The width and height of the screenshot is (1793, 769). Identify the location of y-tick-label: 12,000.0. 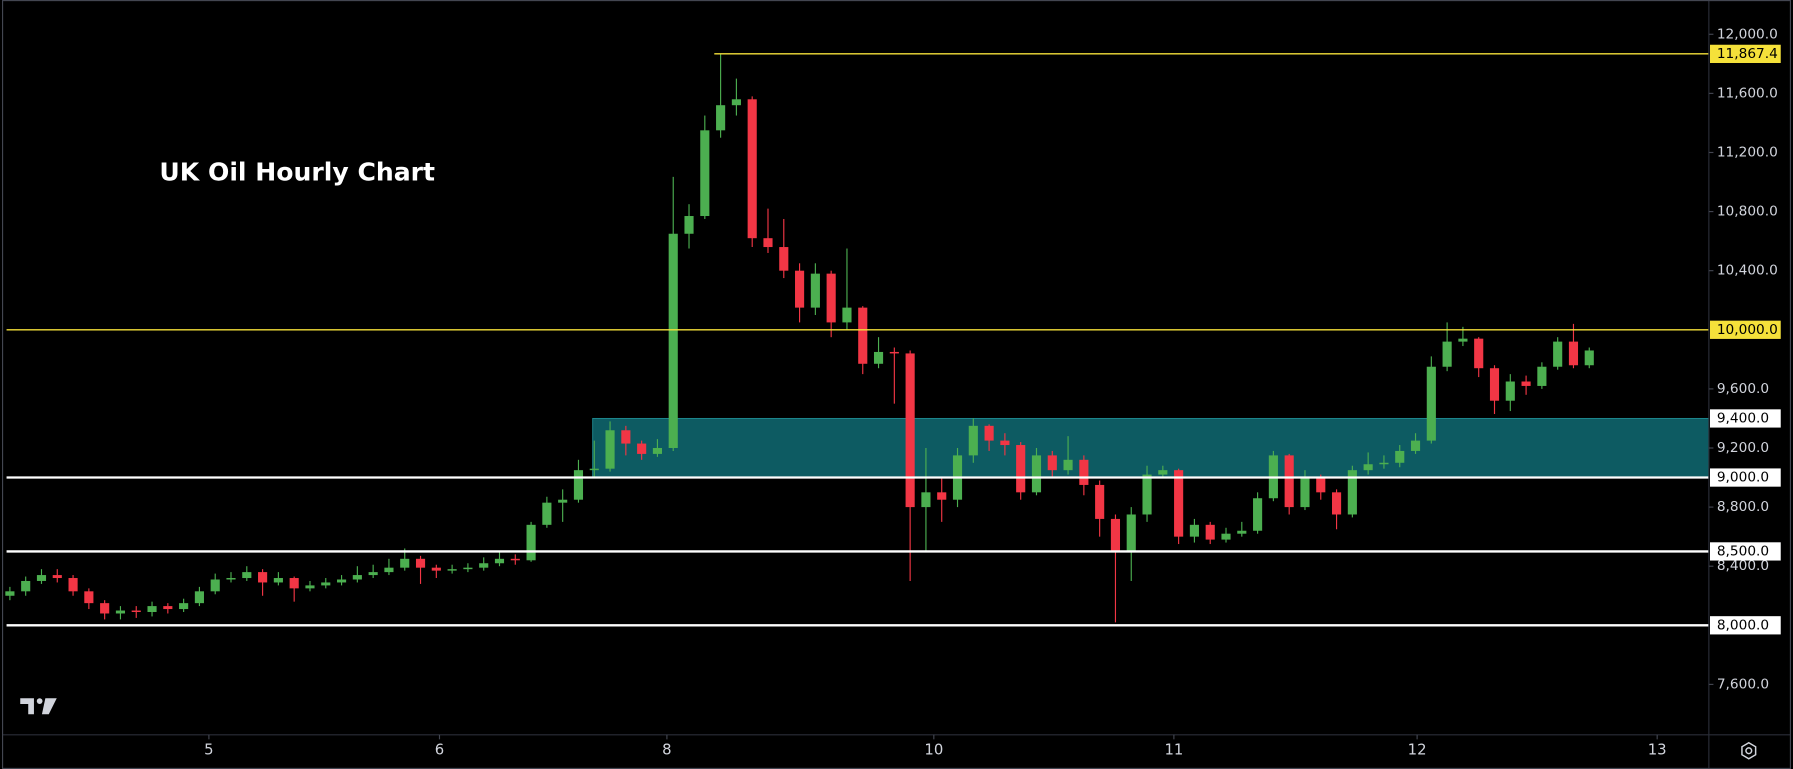
(1747, 34).